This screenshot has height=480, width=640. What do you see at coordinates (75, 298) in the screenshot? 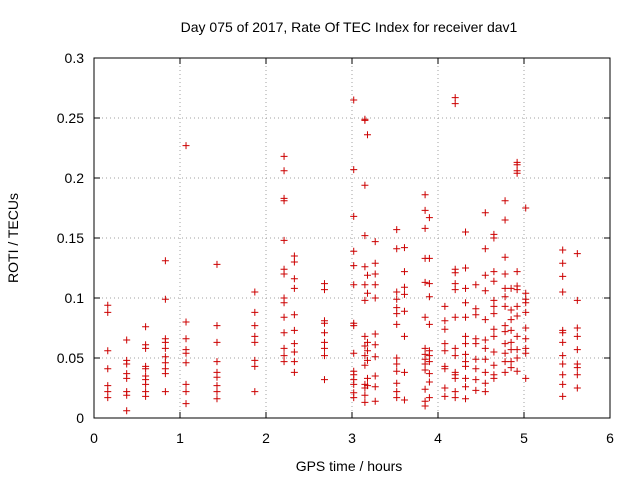
I see `y-tick-label: 0.1` at bounding box center [75, 298].